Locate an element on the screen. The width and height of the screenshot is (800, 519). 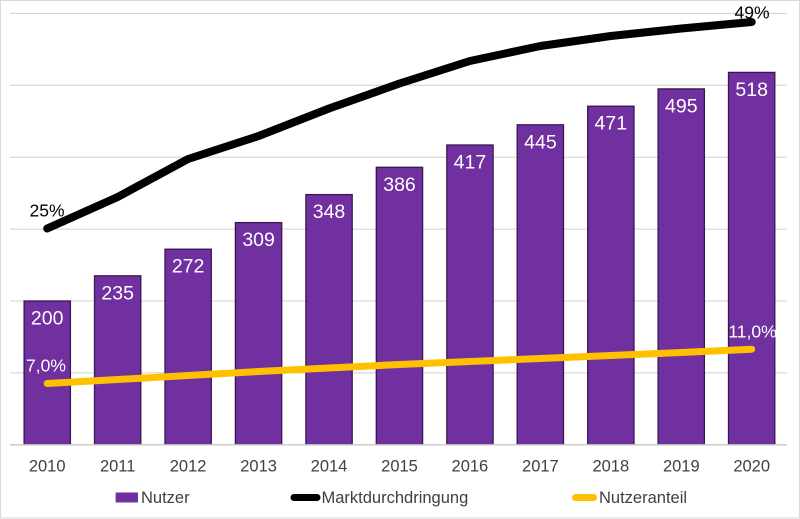
svg-text: 2019 is located at coordinates (681, 467).